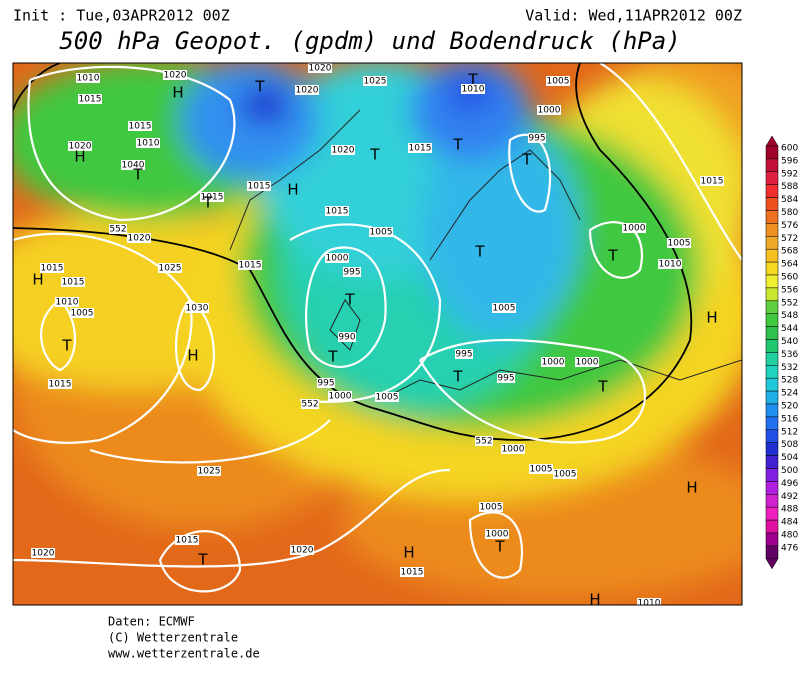 Image resolution: width=812 pixels, height=675 pixels. What do you see at coordinates (789, 342) in the screenshot?
I see `colorbar-label: 540` at bounding box center [789, 342].